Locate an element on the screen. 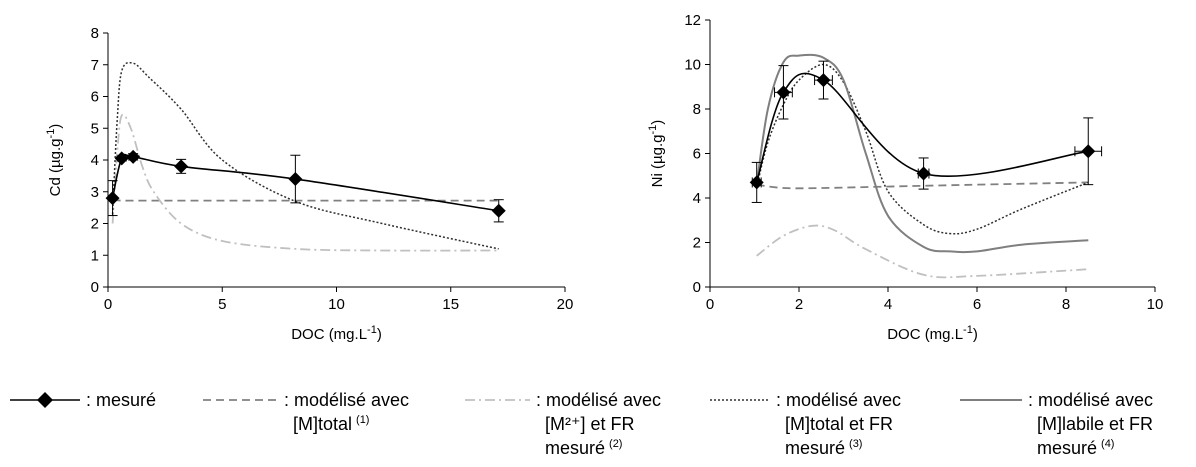 The image size is (1196, 467). legend-marker-mesure is located at coordinates (45, 400).